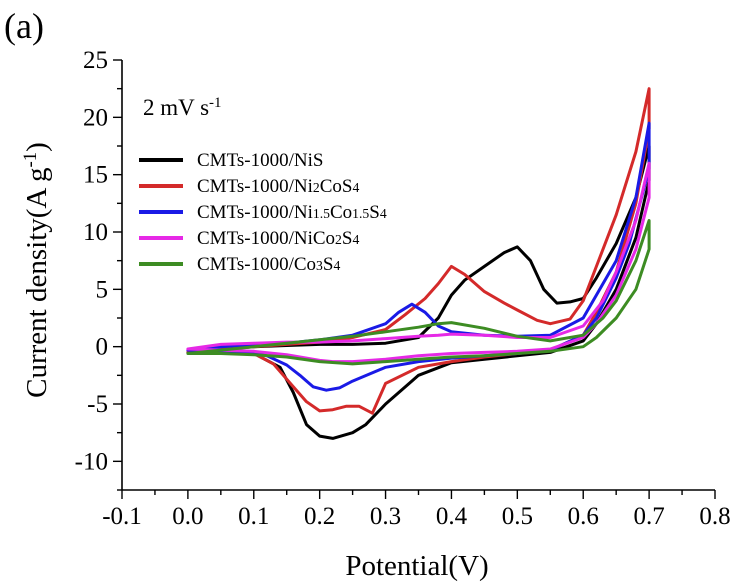 The height and width of the screenshot is (583, 739). Describe the element at coordinates (91, 461) in the screenshot. I see `y-tick-label: -10` at that location.